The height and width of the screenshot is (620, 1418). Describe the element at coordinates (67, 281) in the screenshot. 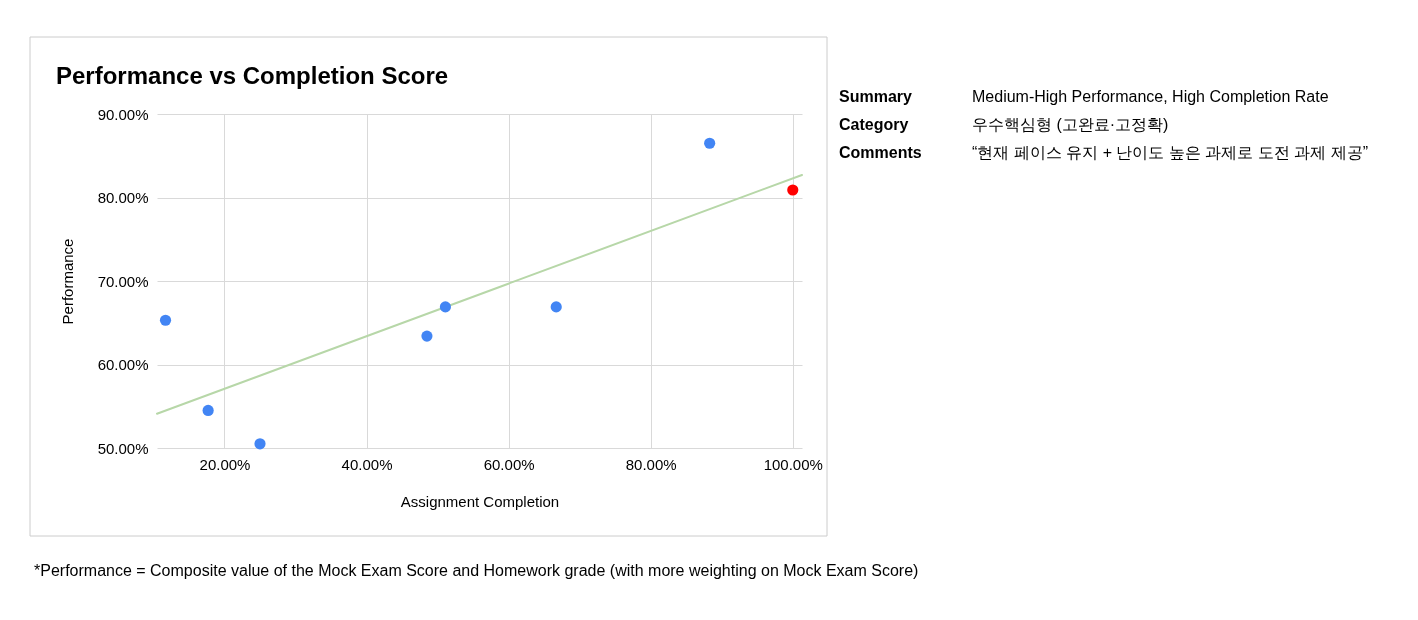

I see `y-axis-title: Performance` at that location.